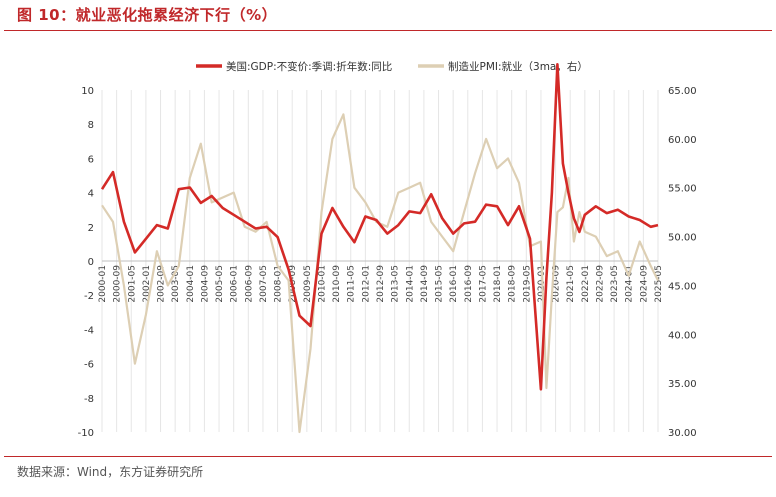  Describe the element at coordinates (682, 335) in the screenshot. I see `right-tick-label: 40.00` at that location.